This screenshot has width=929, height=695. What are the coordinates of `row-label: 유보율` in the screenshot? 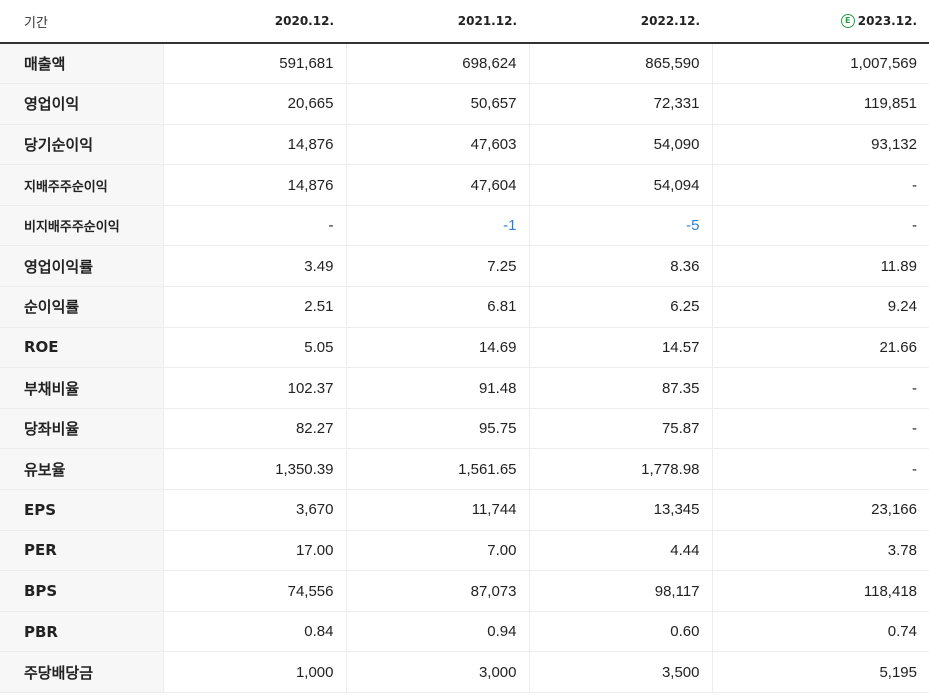 It's located at (81, 469).